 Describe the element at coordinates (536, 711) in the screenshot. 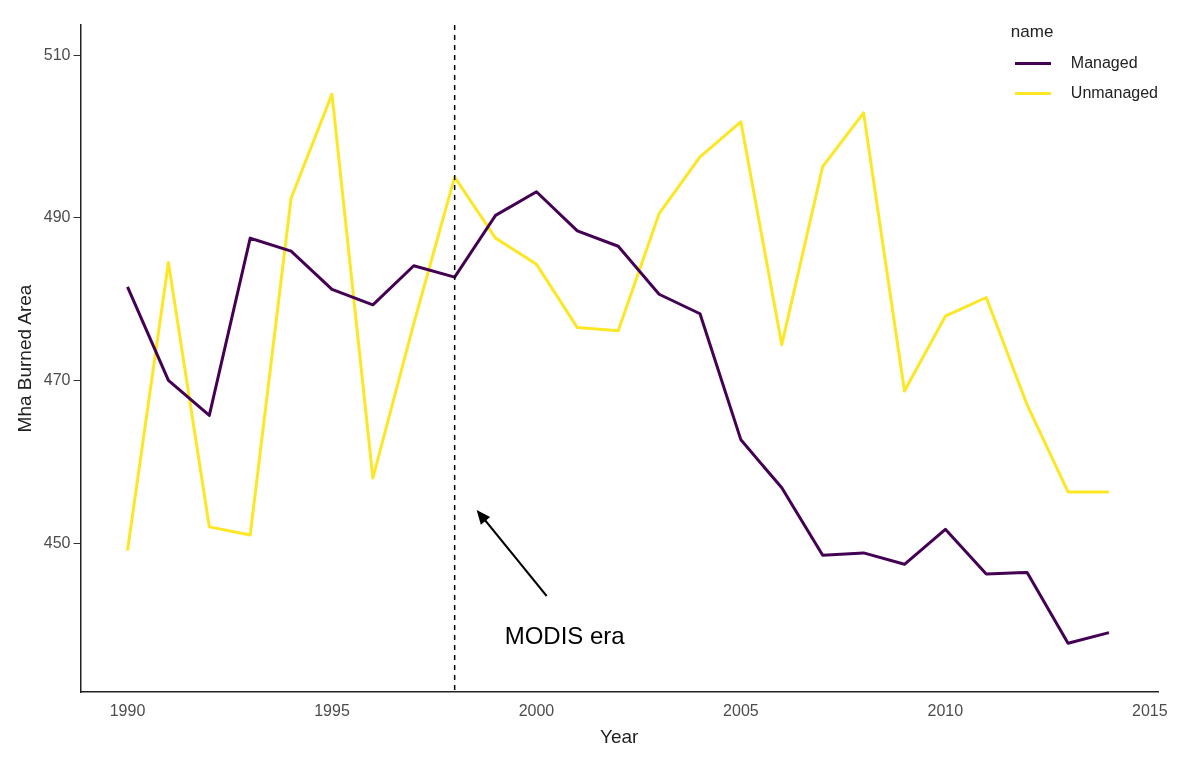

I see `x-tick-label: 2000` at that location.